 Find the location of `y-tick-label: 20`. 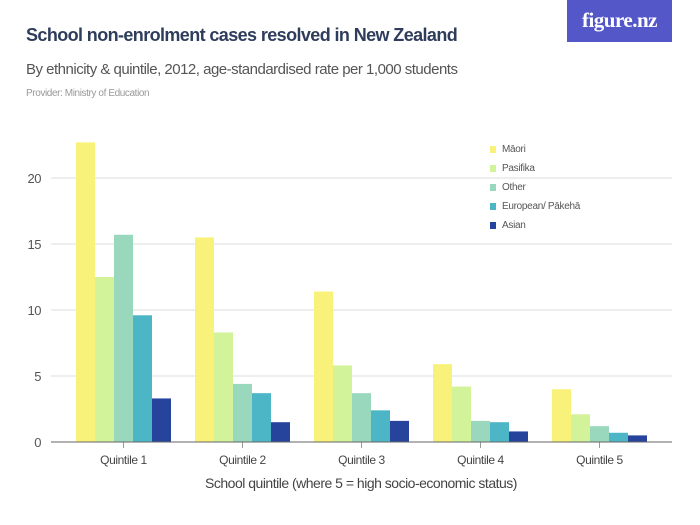

y-tick-label: 20 is located at coordinates (35, 178).